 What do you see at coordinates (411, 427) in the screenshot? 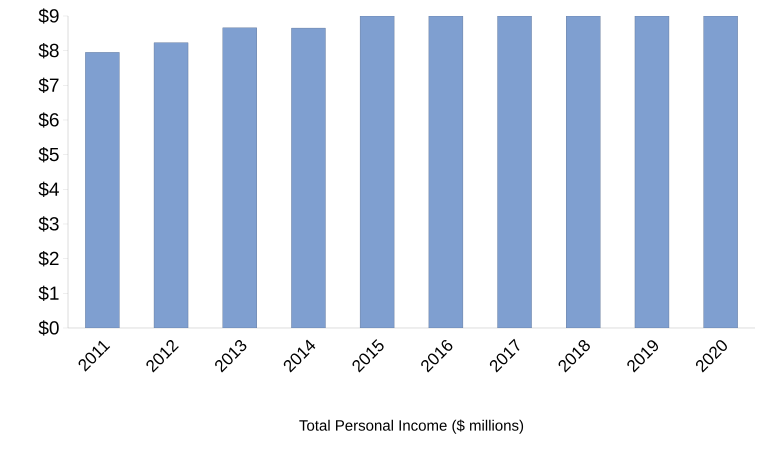
I see `x-axis-title: Total Personal Income ($ millions)` at bounding box center [411, 427].